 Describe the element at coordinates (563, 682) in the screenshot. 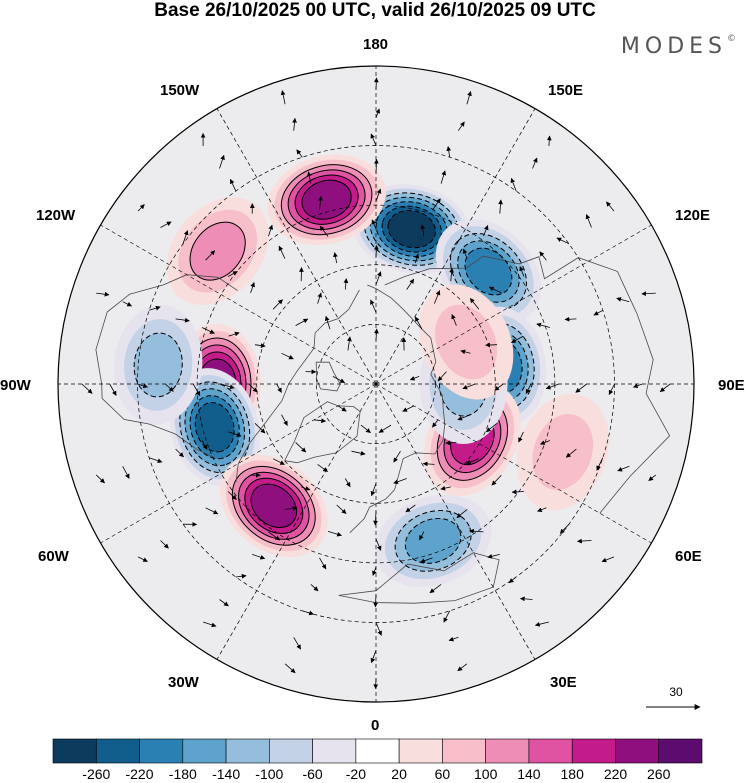

I see `lon-label-30e: 30E` at that location.